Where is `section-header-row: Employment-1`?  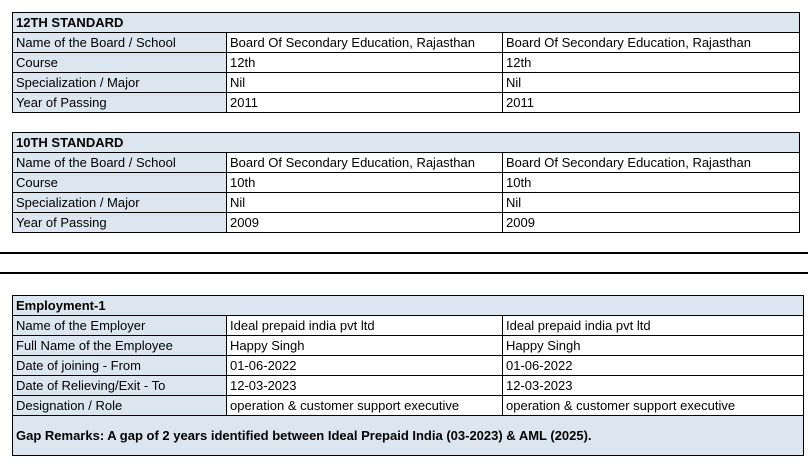 section-header-row: Employment-1 is located at coordinates (408, 305).